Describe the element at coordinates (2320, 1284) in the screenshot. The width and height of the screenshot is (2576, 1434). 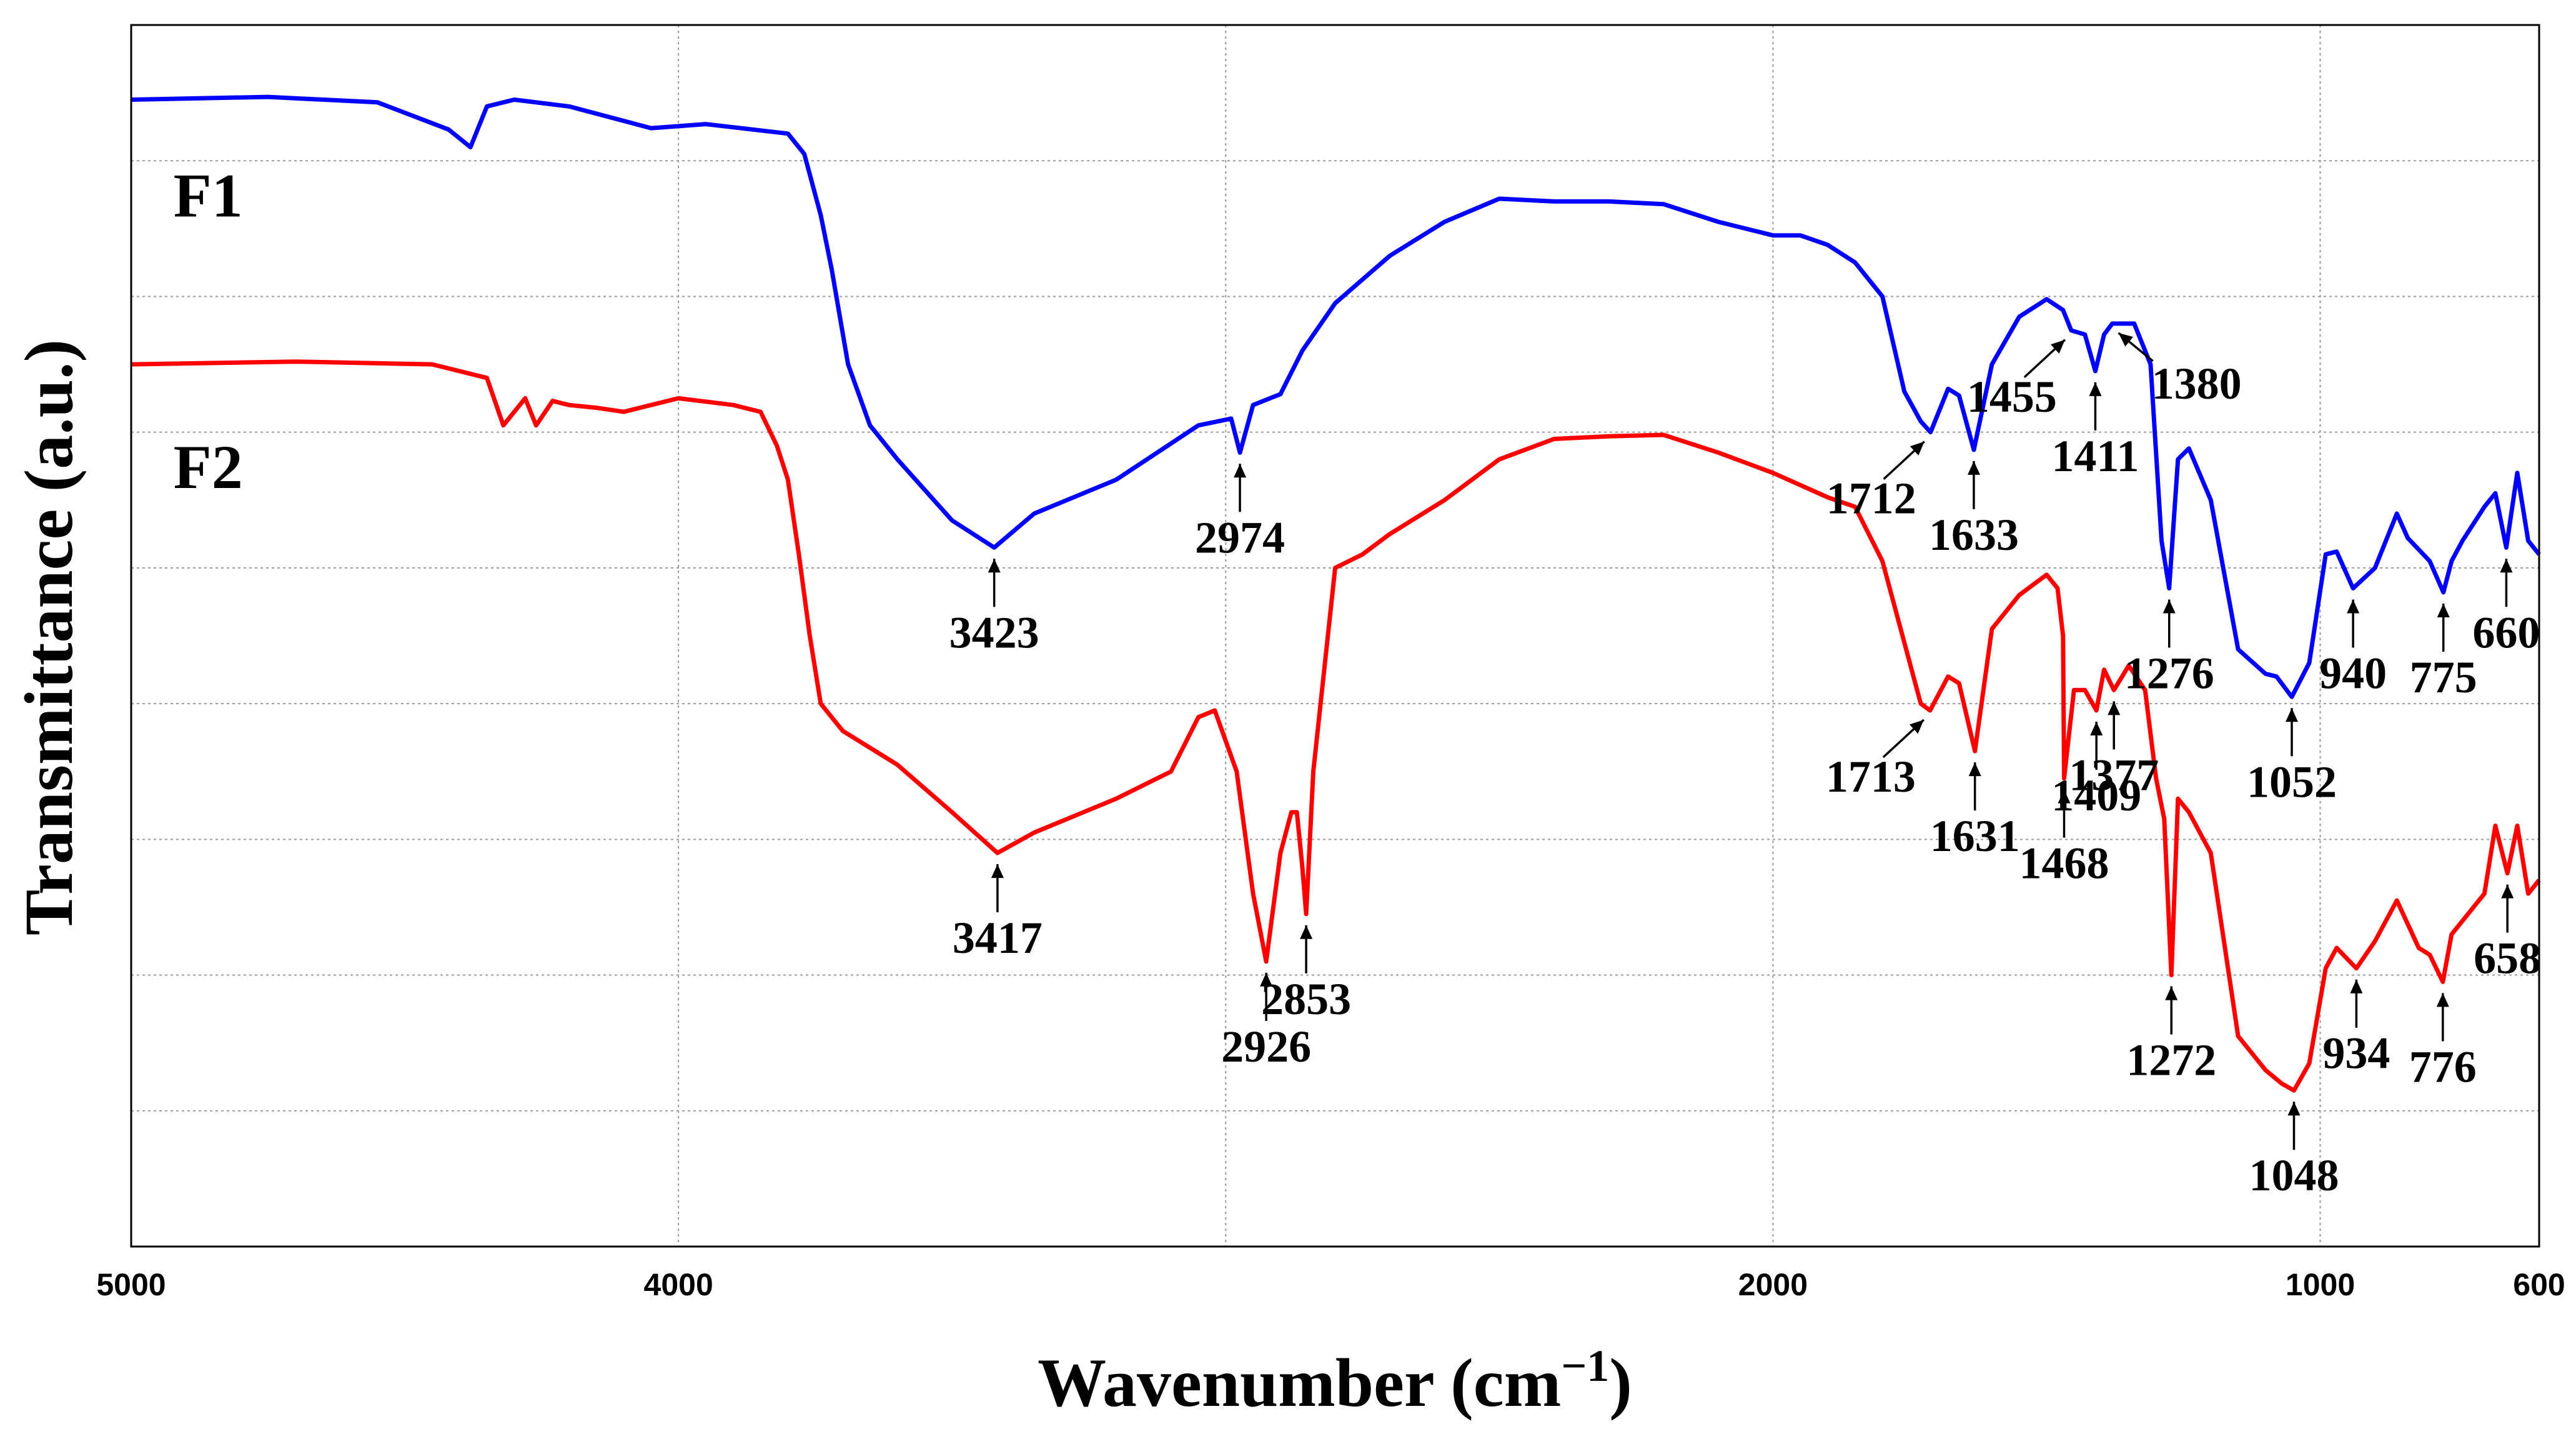
I see `x-tick-label: 1000` at that location.